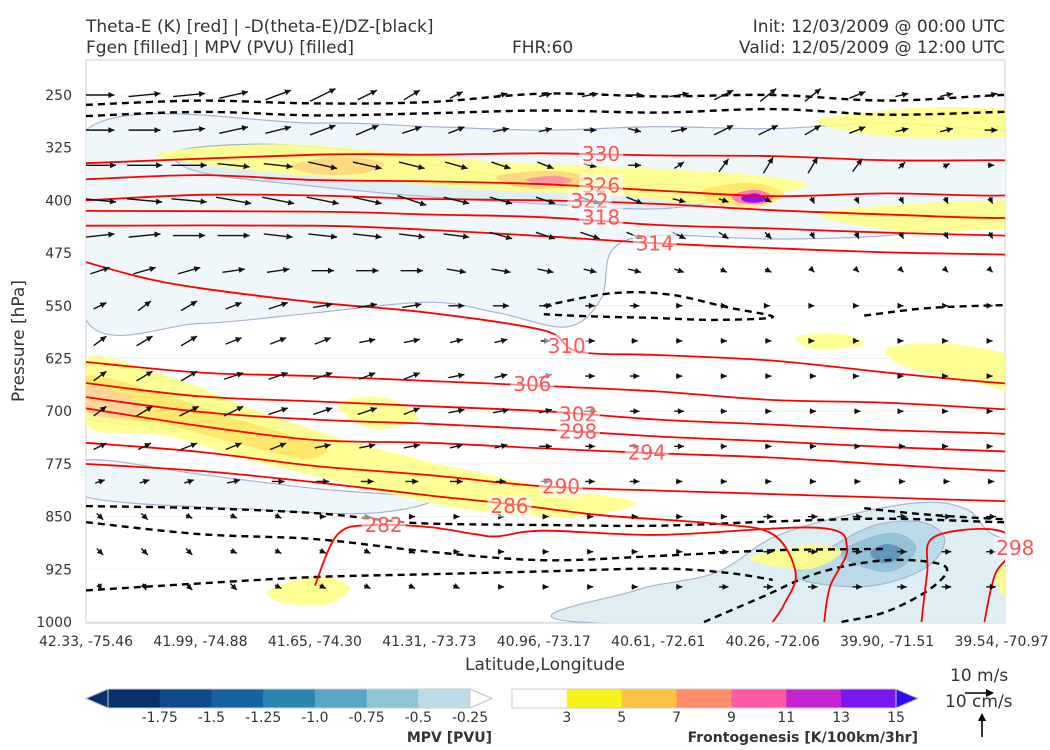 Image resolution: width=1050 pixels, height=750 pixels. Describe the element at coordinates (655, 243) in the screenshot. I see `theta-e-label: 314` at that location.